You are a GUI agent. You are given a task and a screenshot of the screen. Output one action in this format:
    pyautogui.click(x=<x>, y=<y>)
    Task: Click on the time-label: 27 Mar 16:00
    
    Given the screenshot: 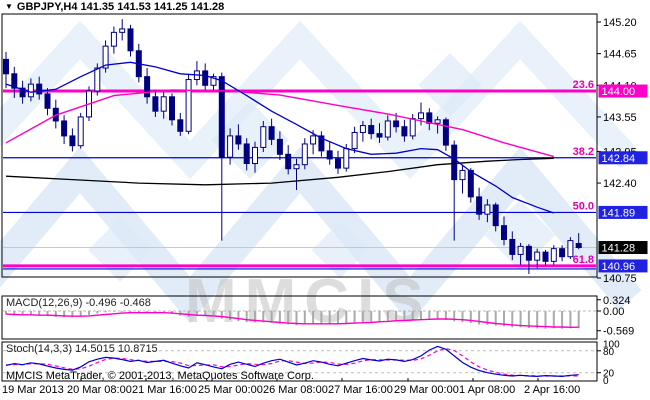 What is the action you would take?
    pyautogui.click(x=360, y=390)
    